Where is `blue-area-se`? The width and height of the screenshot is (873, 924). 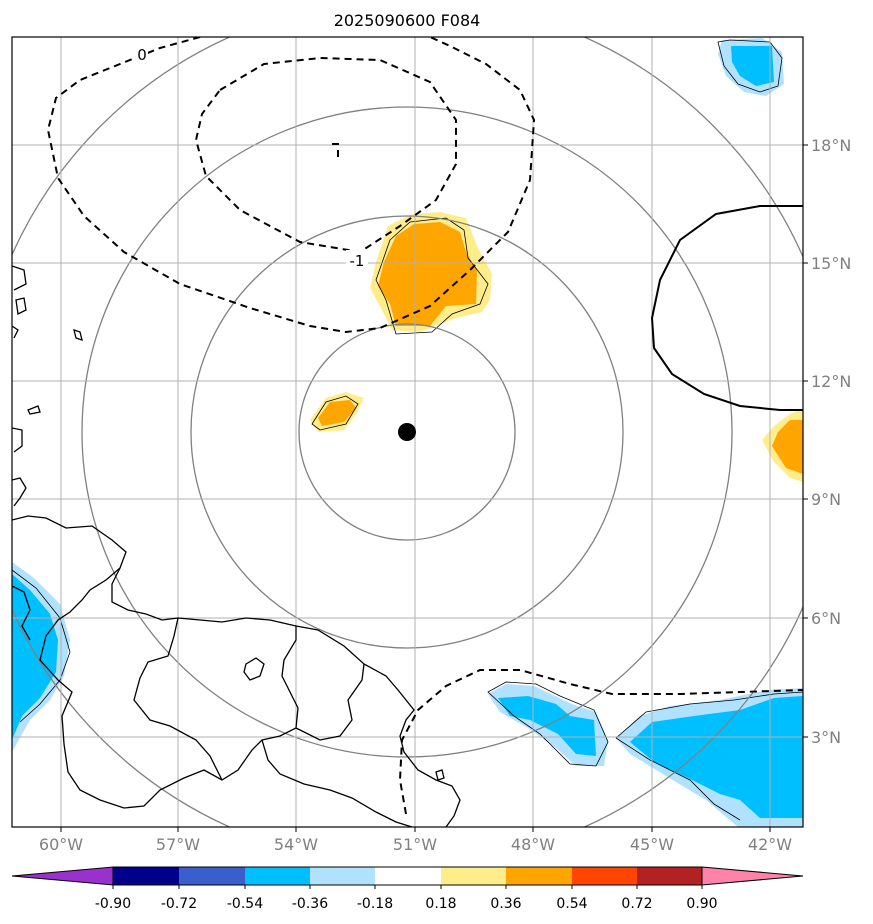
blue-area-se is located at coordinates (716, 757).